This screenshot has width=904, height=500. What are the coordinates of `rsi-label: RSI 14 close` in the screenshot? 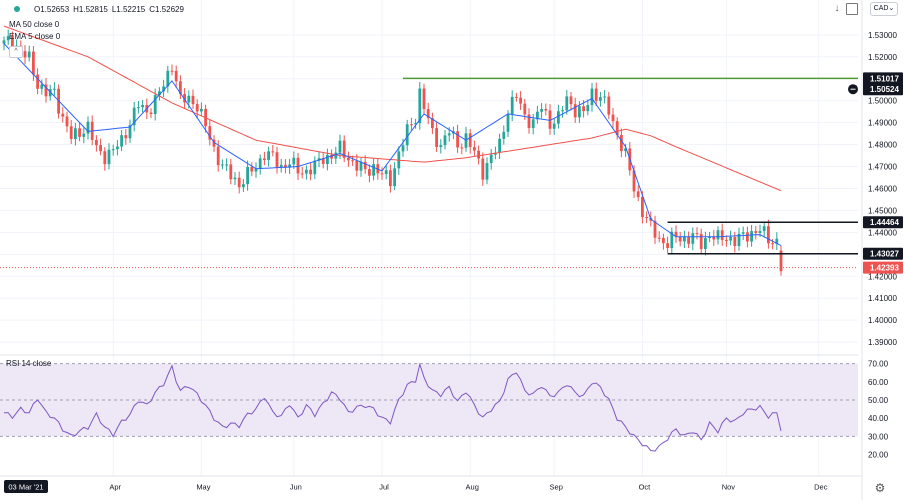 It's located at (29, 363).